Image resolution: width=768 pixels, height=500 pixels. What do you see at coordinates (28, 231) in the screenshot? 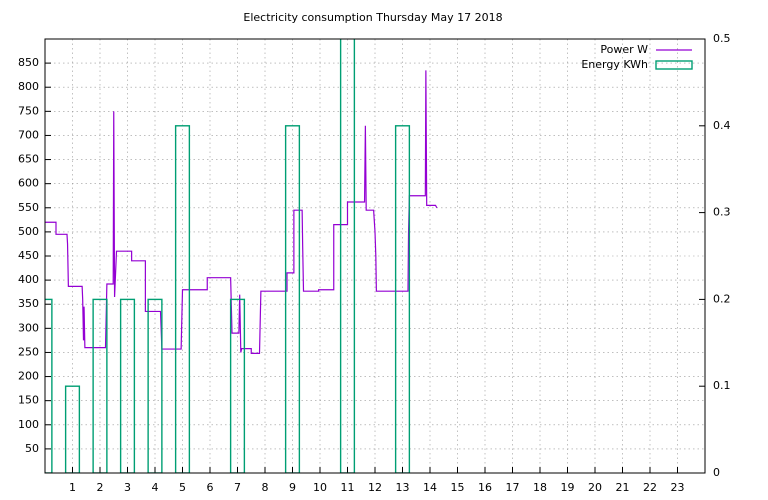
I see `y-tick-label: 500` at bounding box center [28, 231].